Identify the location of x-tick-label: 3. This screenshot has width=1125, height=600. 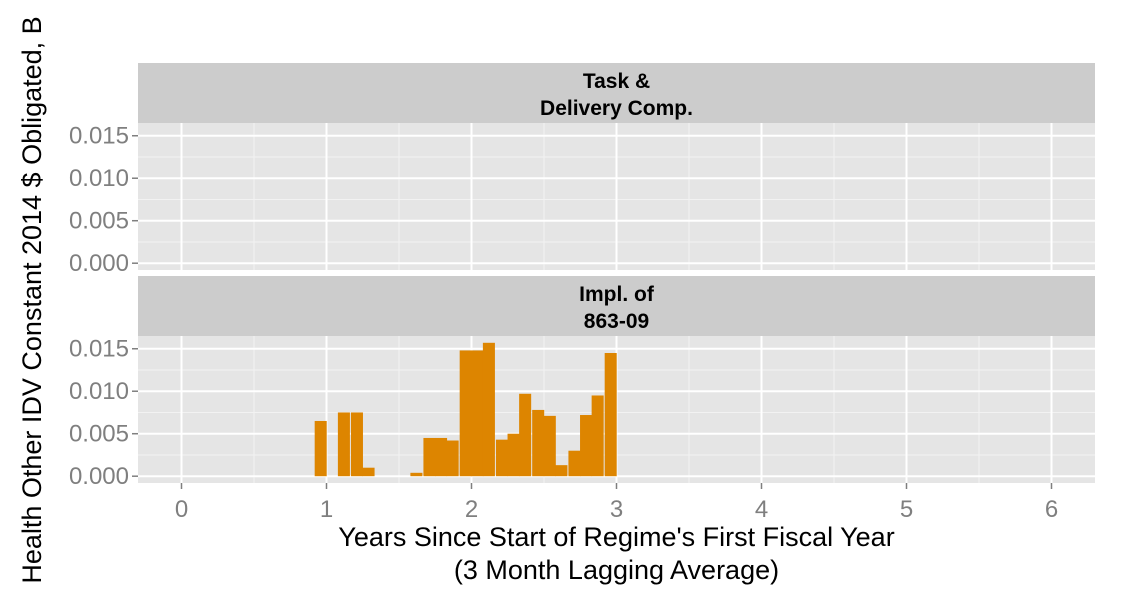
(616, 509).